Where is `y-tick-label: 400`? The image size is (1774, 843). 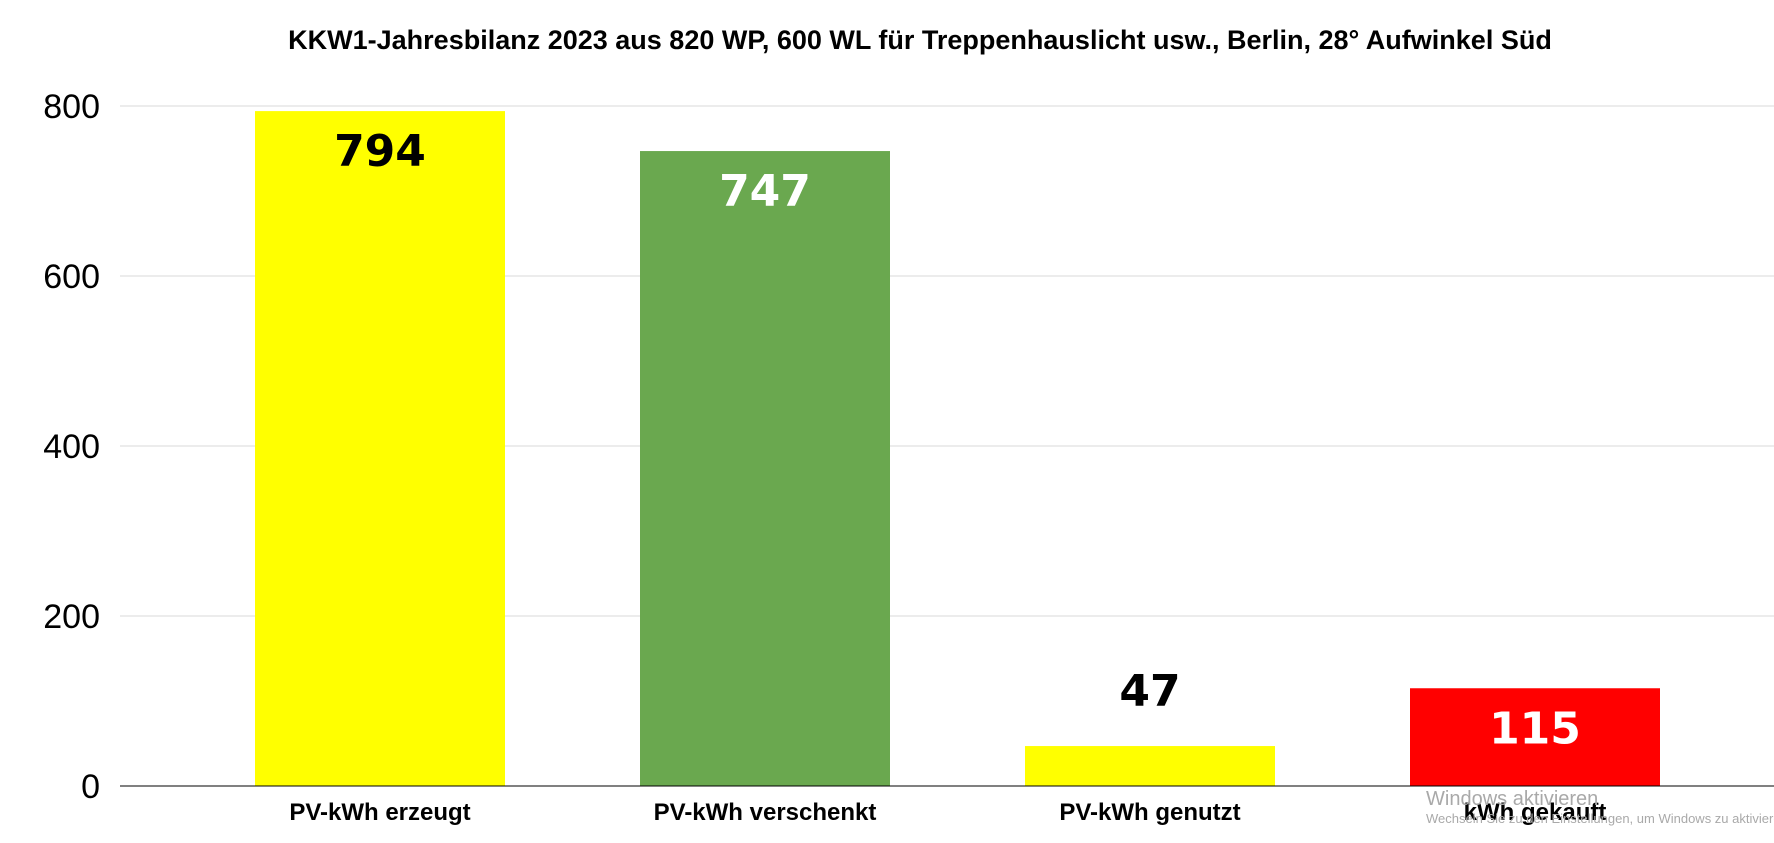
y-tick-label: 400 is located at coordinates (71, 447).